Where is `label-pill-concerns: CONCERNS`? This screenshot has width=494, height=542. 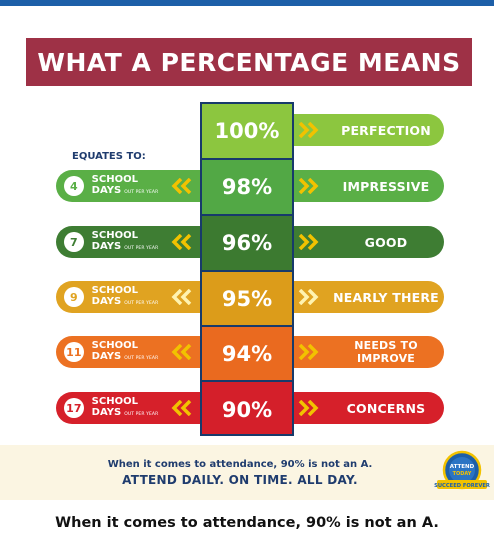
label-pill-concerns: CONCERNS is located at coordinates (369, 408).